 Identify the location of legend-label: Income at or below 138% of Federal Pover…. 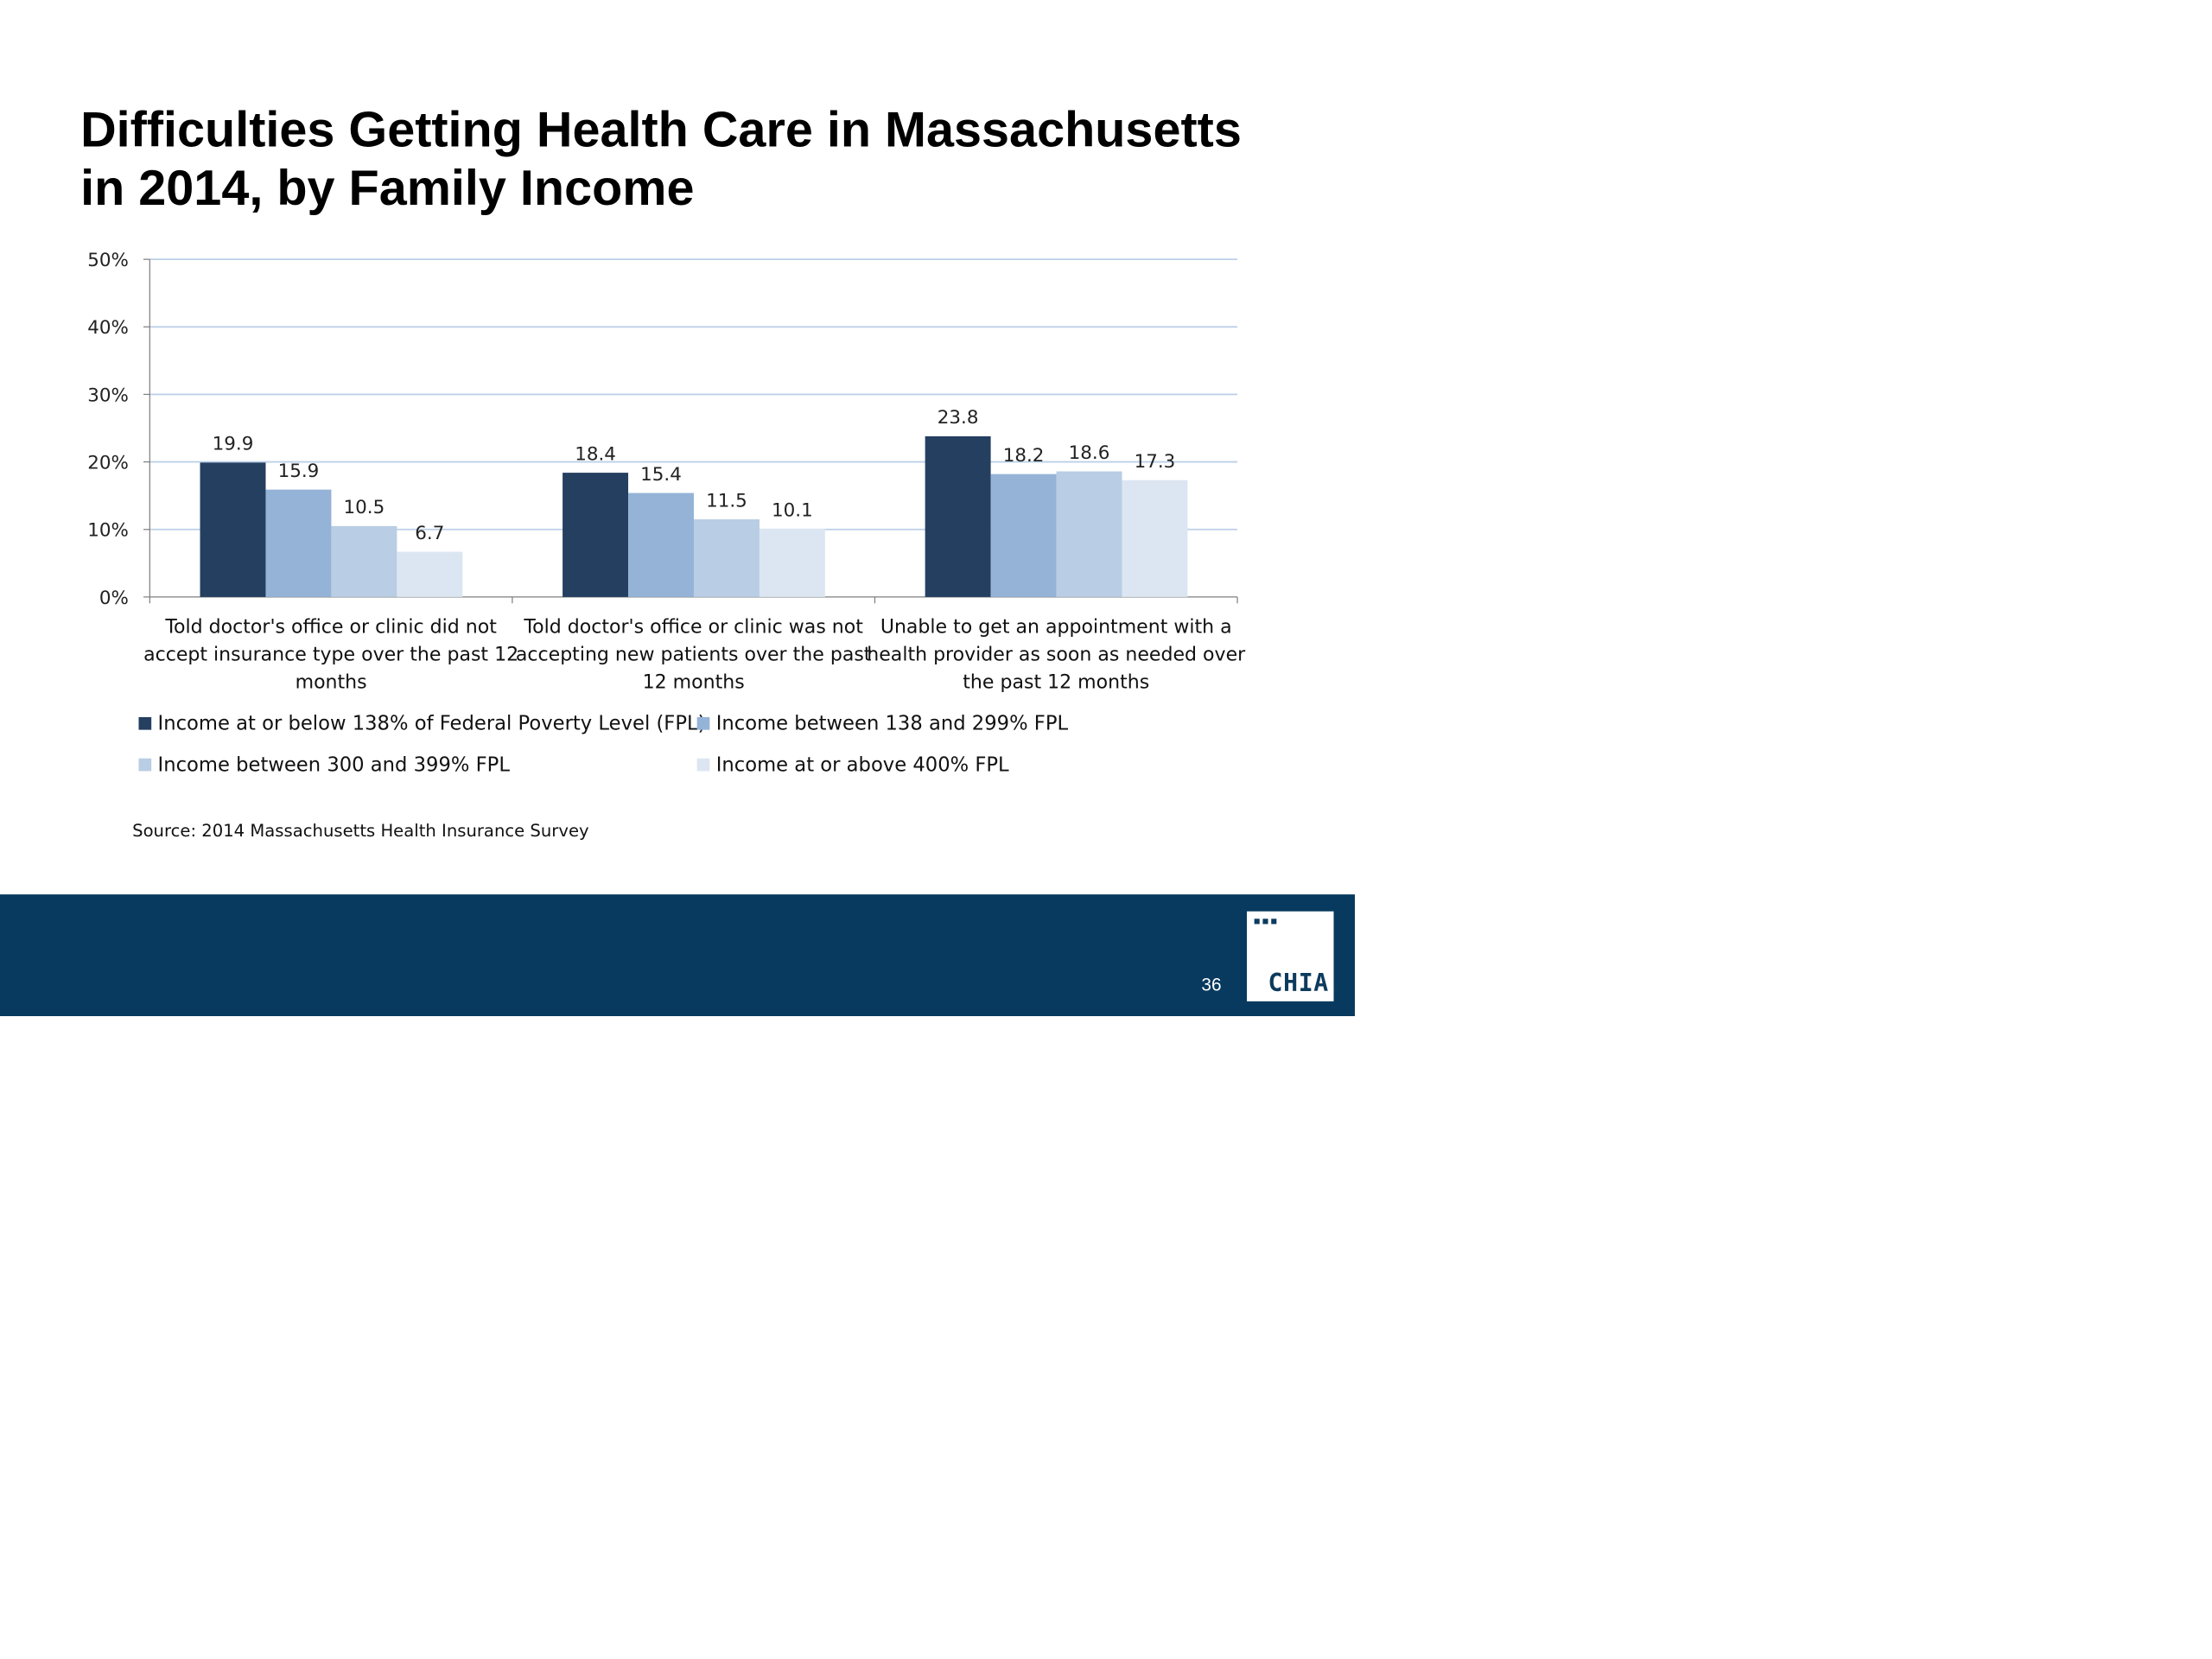
(431, 723).